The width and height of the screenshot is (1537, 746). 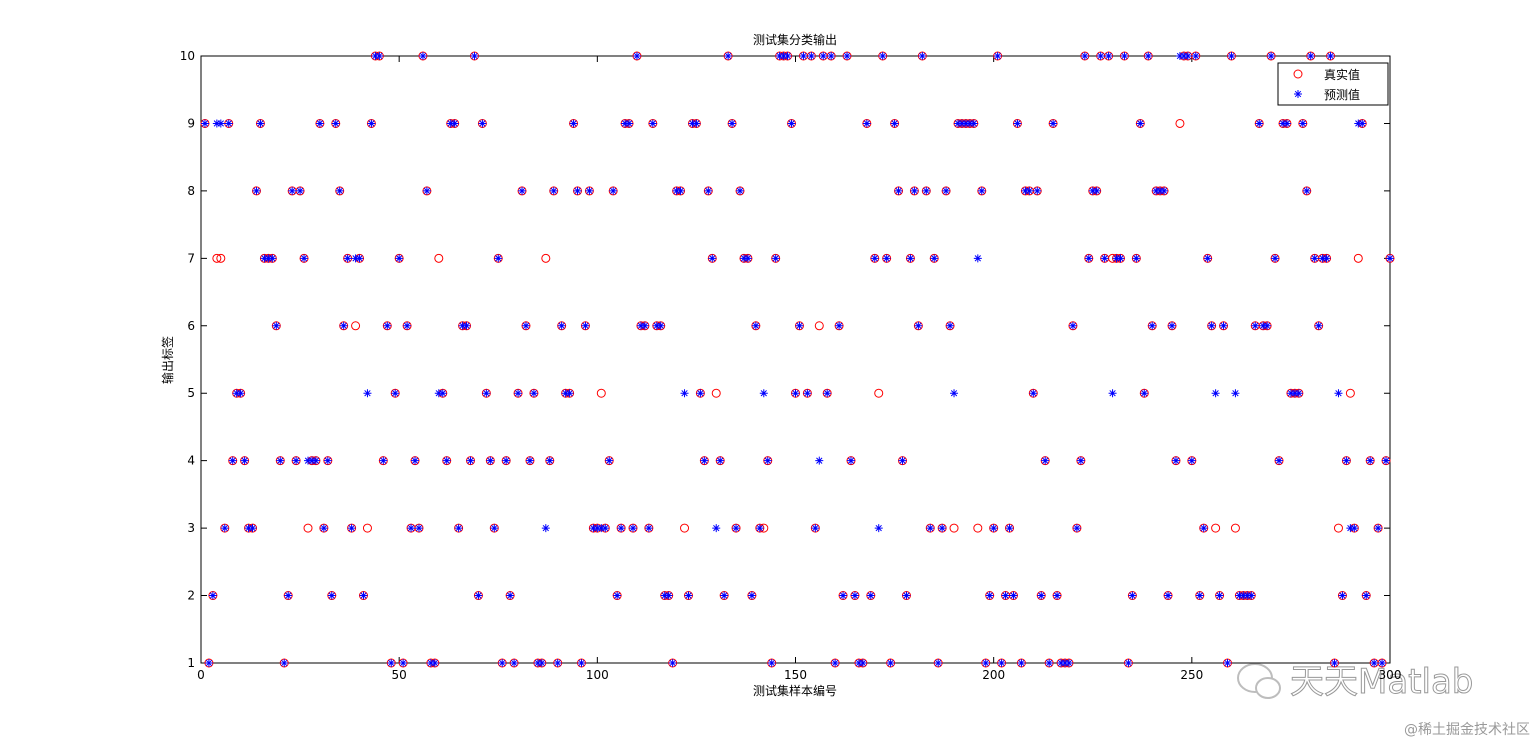 What do you see at coordinates (191, 191) in the screenshot?
I see `y-tick-label: 8` at bounding box center [191, 191].